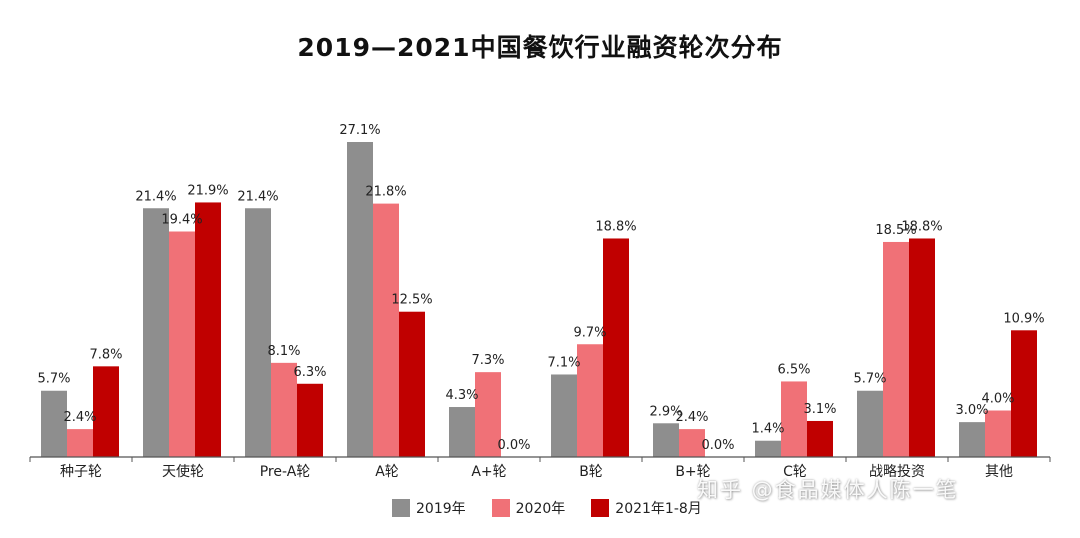 This screenshot has width=1080, height=538. What do you see at coordinates (208, 329) in the screenshot?
I see `bar-天使轮-2021年1-8月` at bounding box center [208, 329].